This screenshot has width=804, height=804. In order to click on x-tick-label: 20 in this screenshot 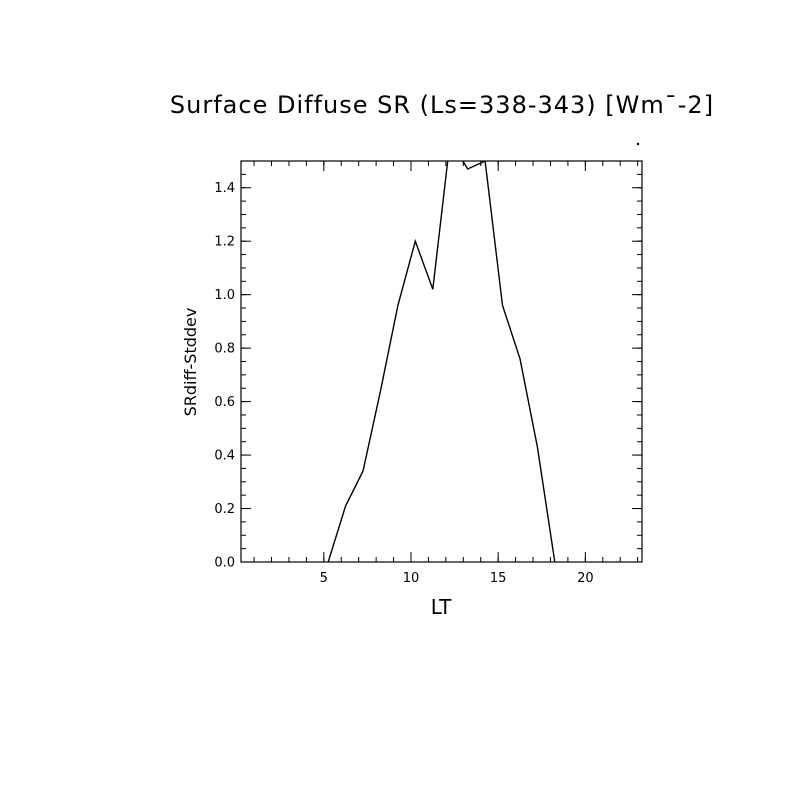, I will do `click(585, 578)`.